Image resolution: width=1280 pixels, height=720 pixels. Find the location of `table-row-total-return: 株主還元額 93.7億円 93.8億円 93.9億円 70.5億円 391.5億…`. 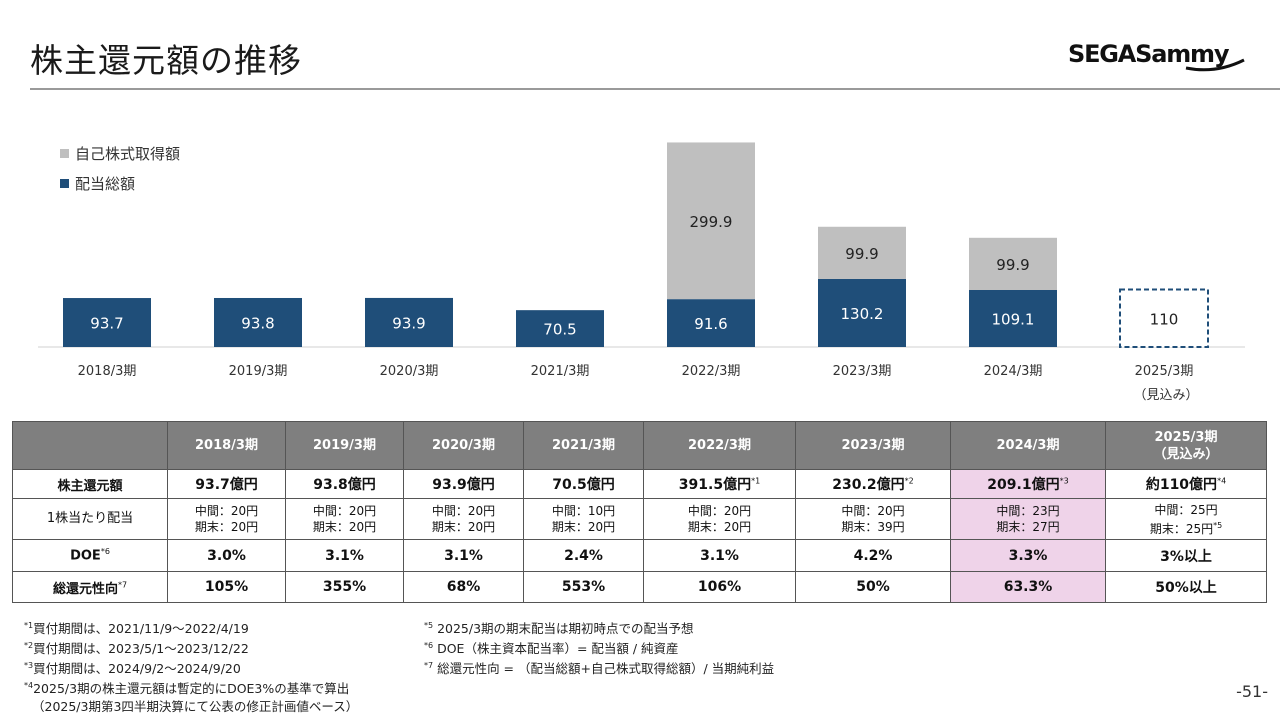

table-row-total-return: 株主還元額 93.7億円 93.8億円 93.9億円 70.5億円 391.5億… is located at coordinates (639, 484).